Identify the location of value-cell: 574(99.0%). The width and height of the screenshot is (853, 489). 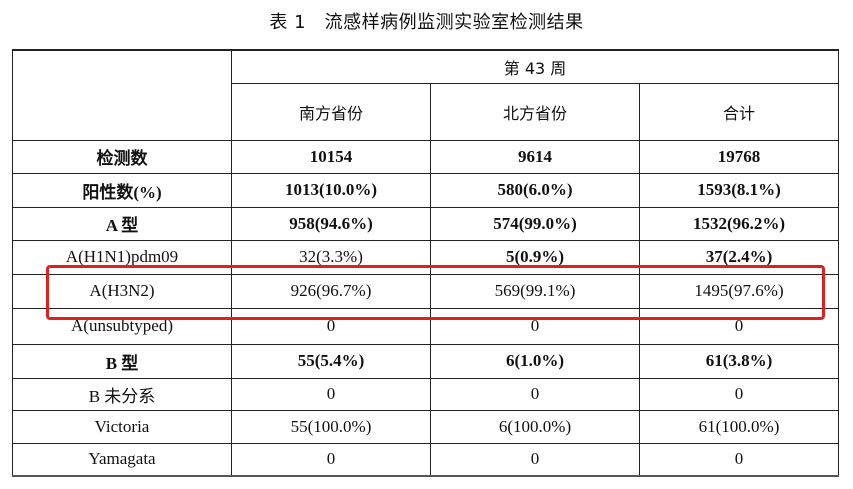
(535, 223).